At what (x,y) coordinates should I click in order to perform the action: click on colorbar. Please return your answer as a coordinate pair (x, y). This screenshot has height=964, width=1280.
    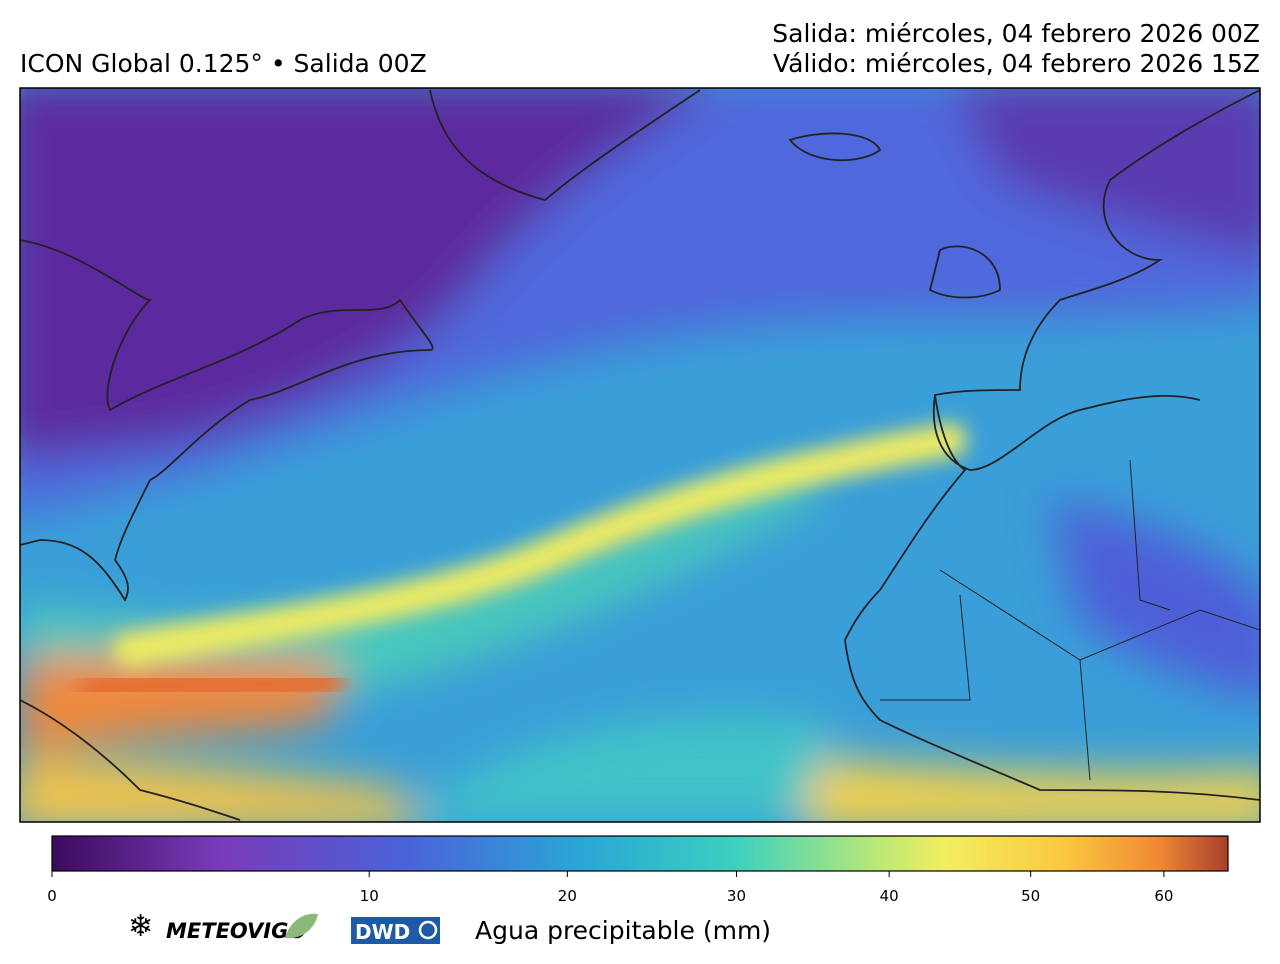
    Looking at the image, I should click on (640, 853).